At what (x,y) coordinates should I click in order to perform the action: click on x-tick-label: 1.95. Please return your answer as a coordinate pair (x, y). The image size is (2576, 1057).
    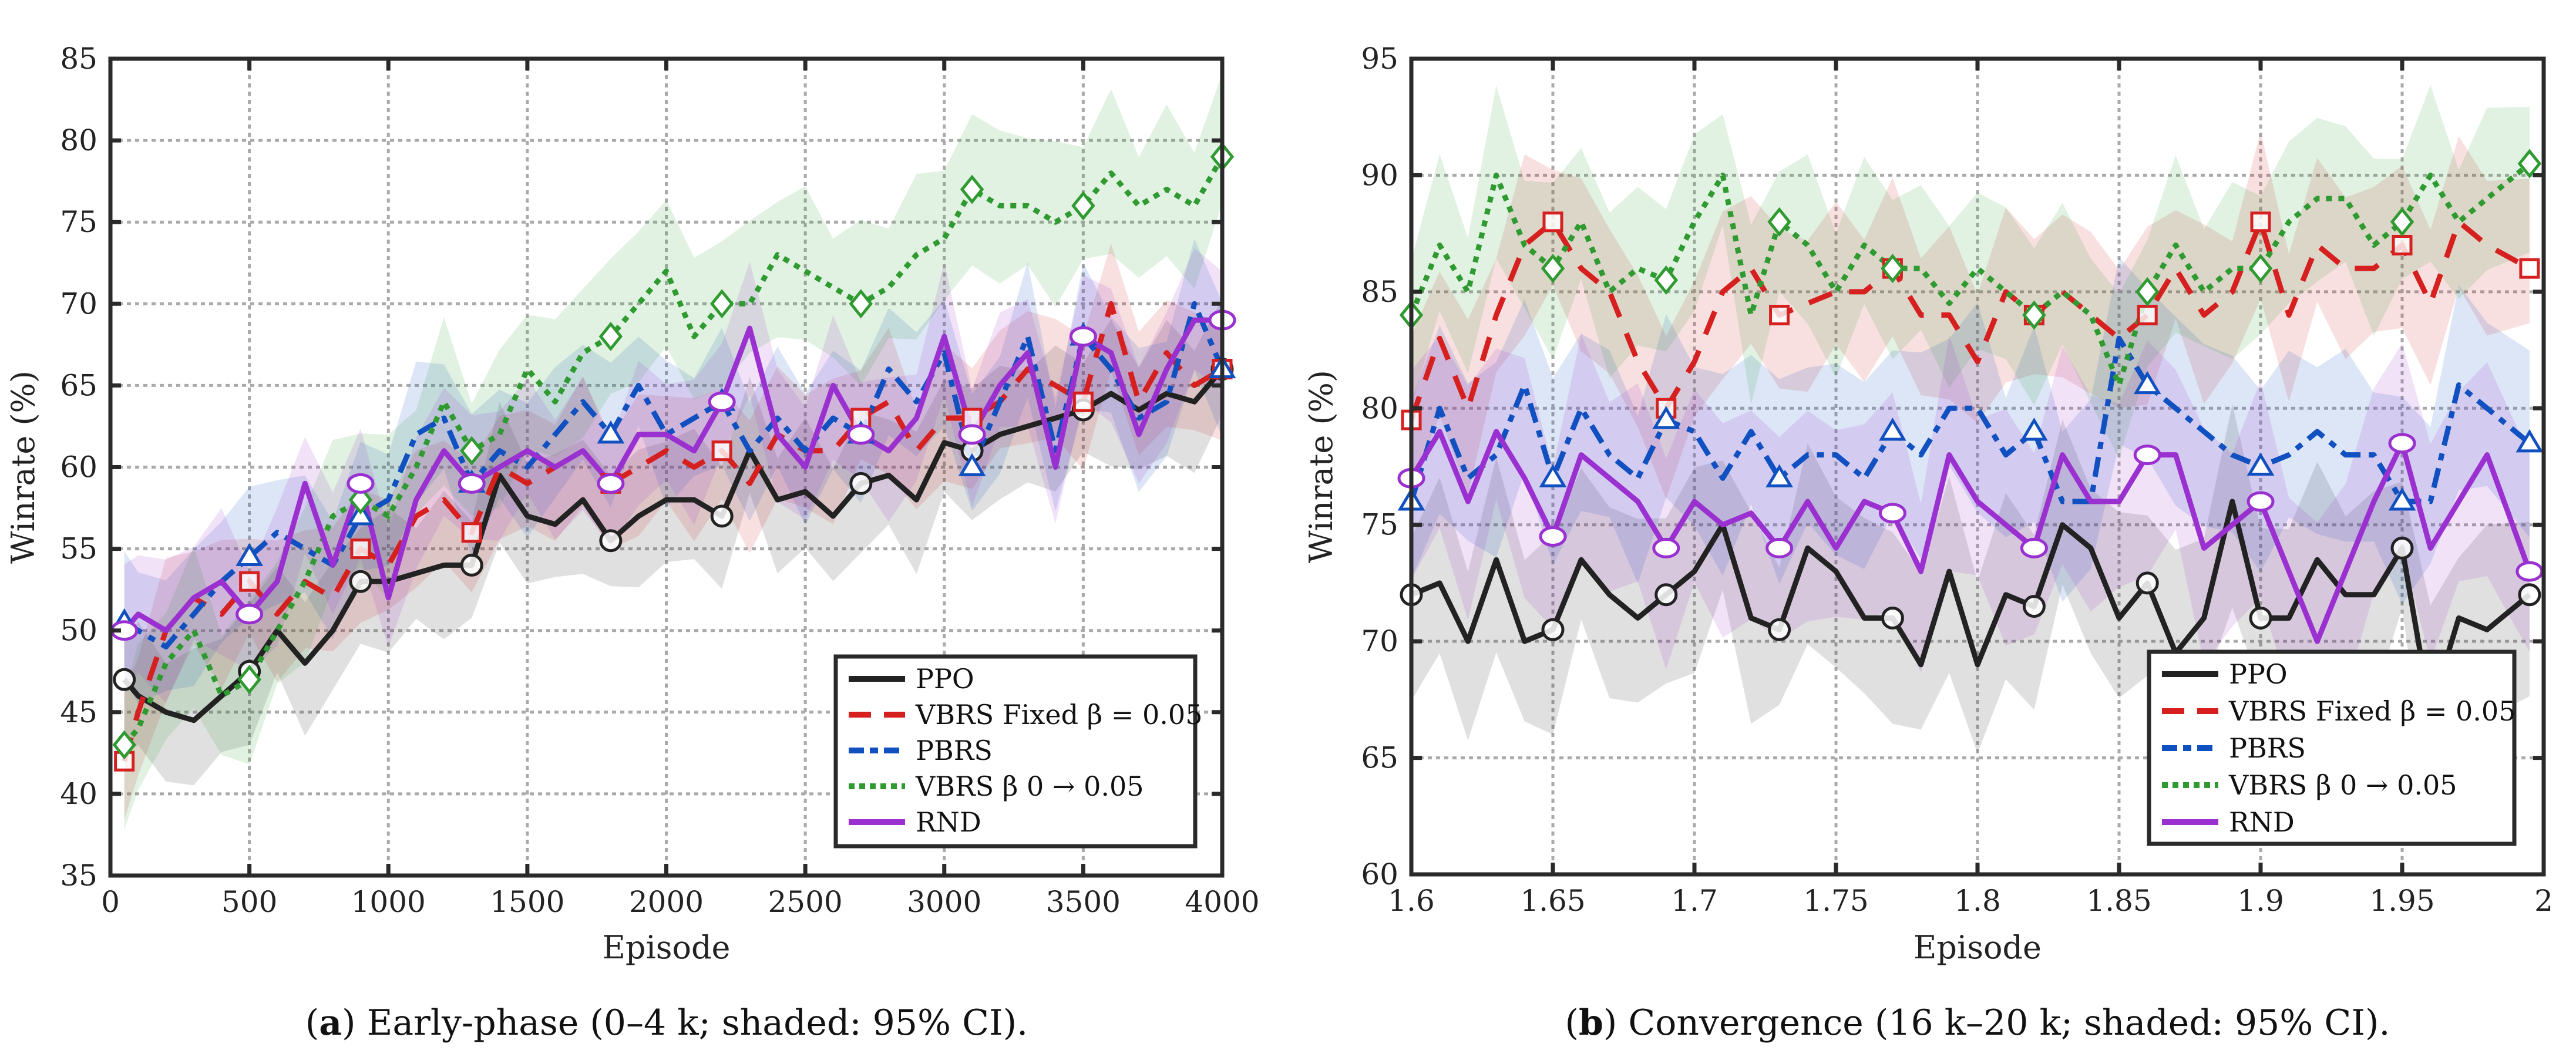
    Looking at the image, I should click on (2401, 901).